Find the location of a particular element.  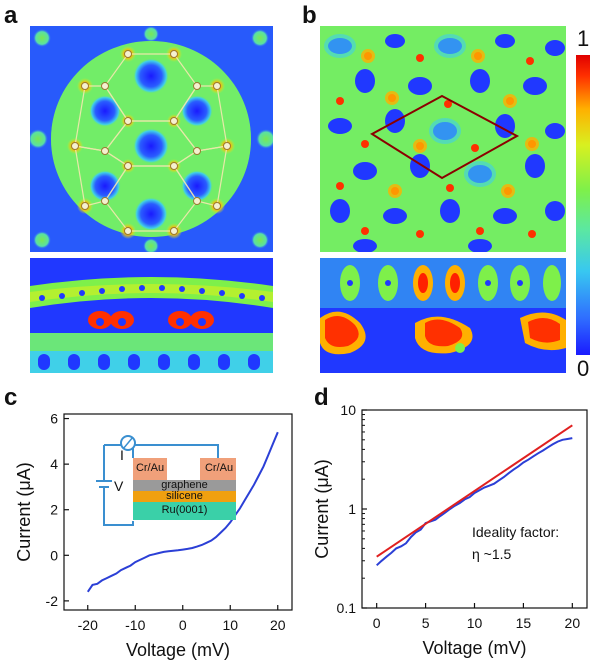

ideality-factor-label: Ideality factor: is located at coordinates (516, 532).